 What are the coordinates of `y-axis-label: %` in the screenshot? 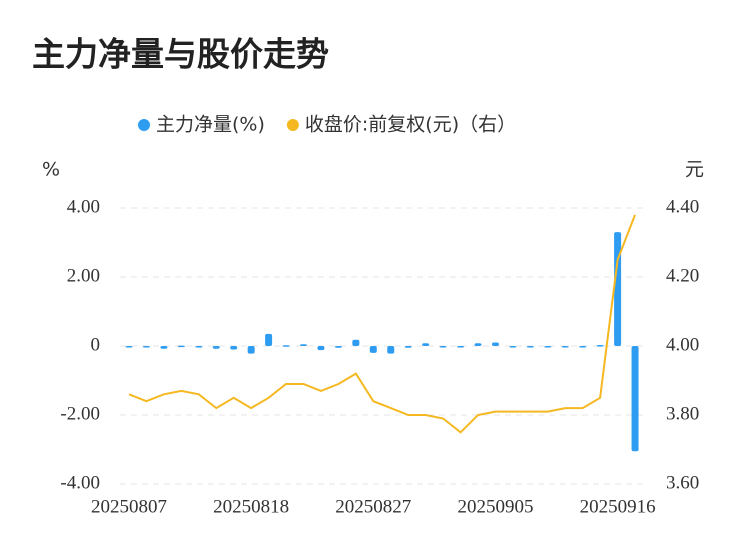 It's located at (51, 170).